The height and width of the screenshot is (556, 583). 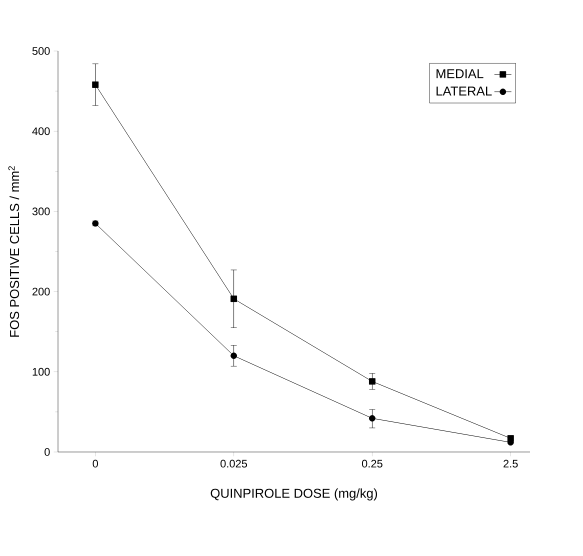 I want to click on y-tick-label: 200, so click(x=41, y=292).